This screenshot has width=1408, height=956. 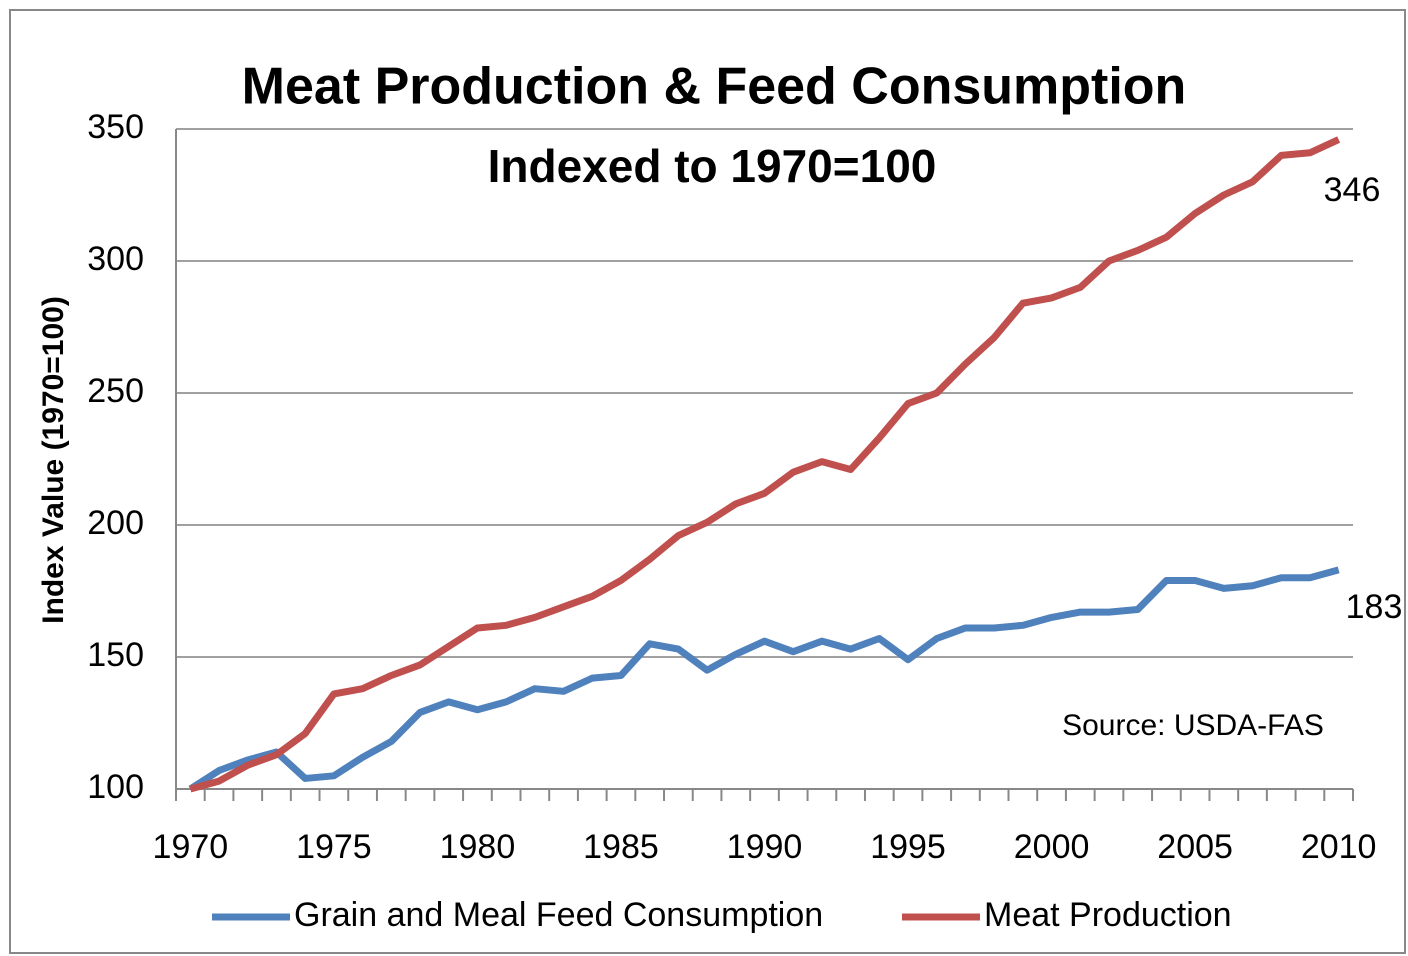 I want to click on x-tick-label: 1975, so click(x=334, y=847).